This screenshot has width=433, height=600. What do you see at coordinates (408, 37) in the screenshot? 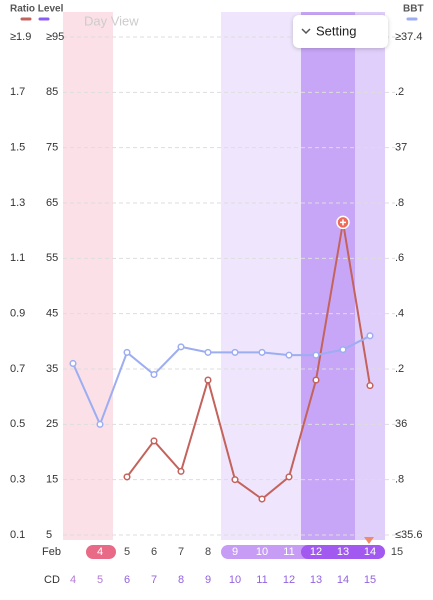
I see `y2-tick-label: ≥37.4` at bounding box center [408, 37].